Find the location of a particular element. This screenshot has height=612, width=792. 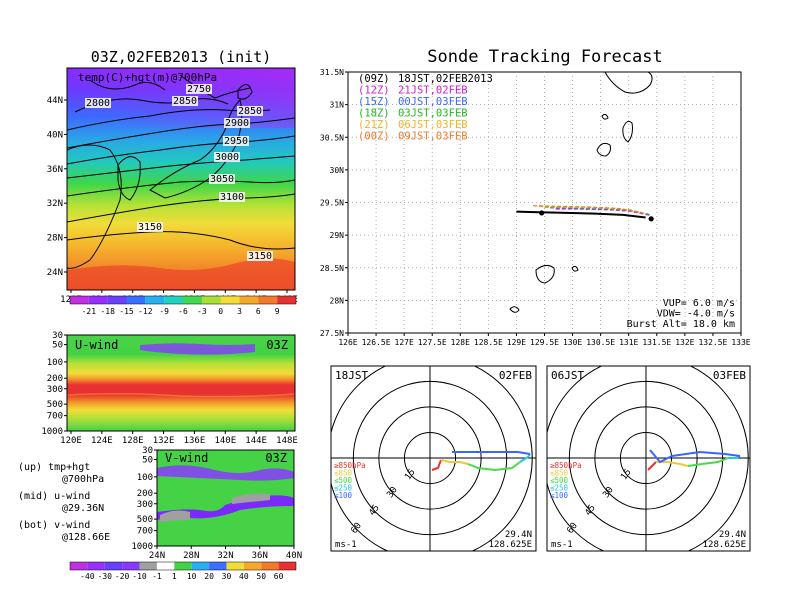

hodograph-unit: ms-1 is located at coordinates (562, 545).